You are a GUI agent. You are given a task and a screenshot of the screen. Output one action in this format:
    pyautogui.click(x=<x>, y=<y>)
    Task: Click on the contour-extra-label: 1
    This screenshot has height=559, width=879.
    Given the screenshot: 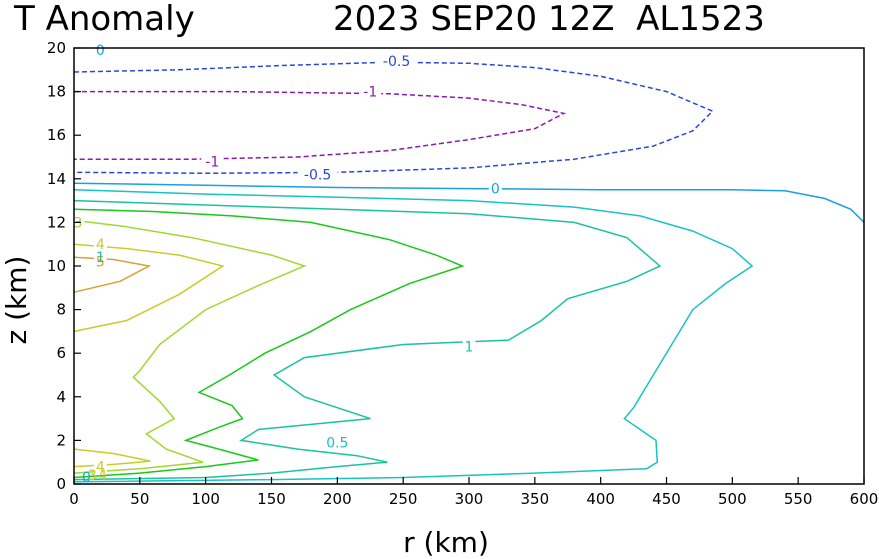 What is the action you would take?
    pyautogui.click(x=100, y=258)
    